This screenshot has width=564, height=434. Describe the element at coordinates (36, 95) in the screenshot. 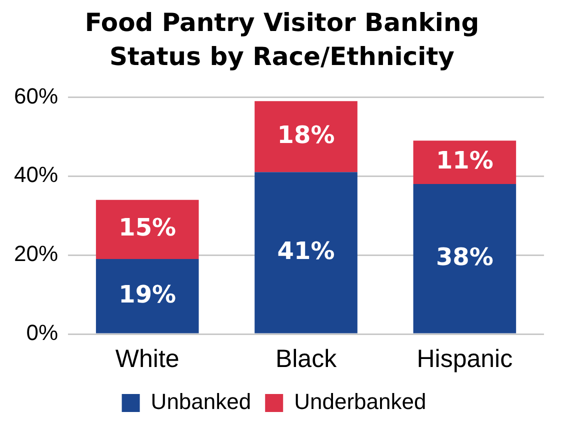

I see `y-tick-label: 60%` at that location.